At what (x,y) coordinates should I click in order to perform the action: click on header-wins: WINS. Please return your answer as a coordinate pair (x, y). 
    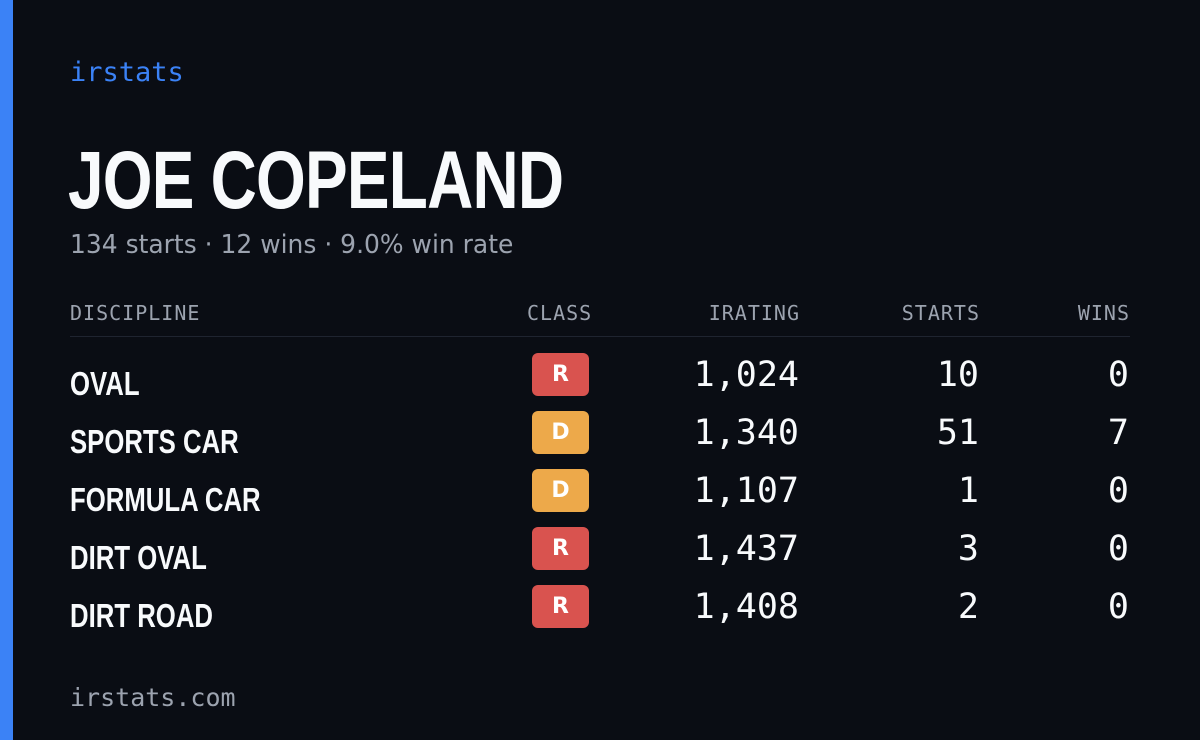
    Looking at the image, I should click on (1103, 313).